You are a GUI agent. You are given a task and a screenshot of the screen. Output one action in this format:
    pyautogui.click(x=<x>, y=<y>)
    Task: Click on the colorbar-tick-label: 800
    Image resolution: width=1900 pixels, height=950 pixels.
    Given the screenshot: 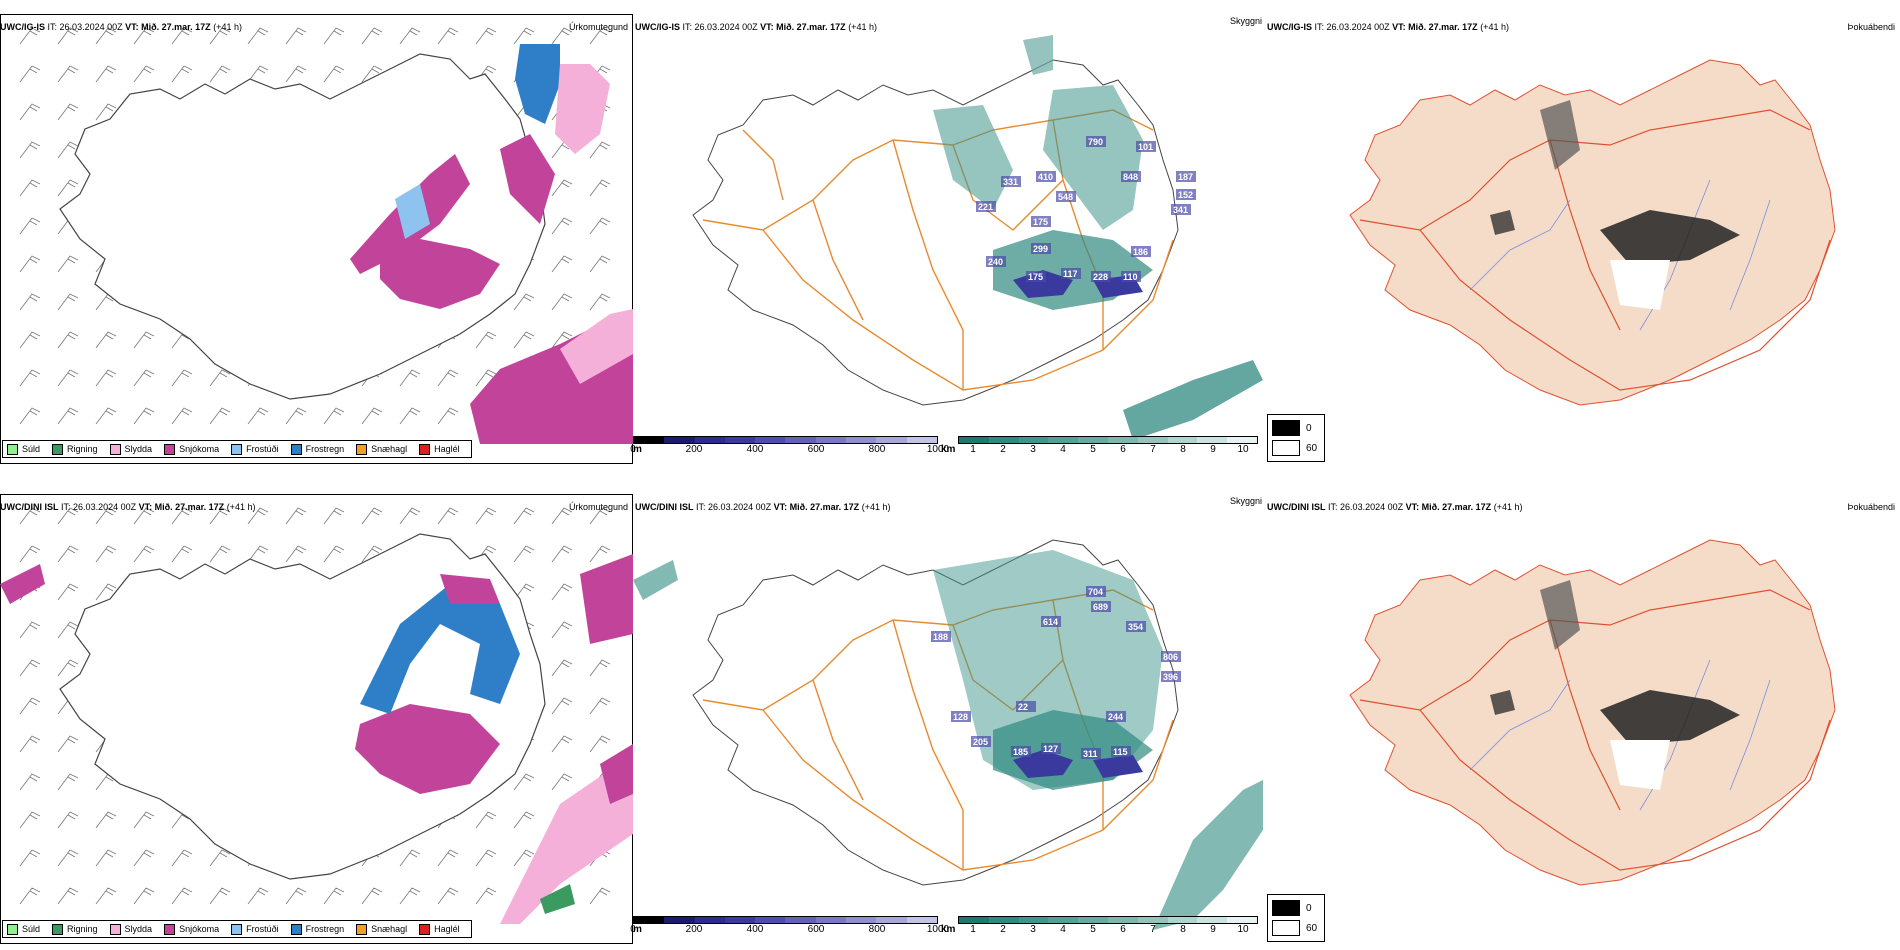 What is the action you would take?
    pyautogui.click(x=877, y=929)
    